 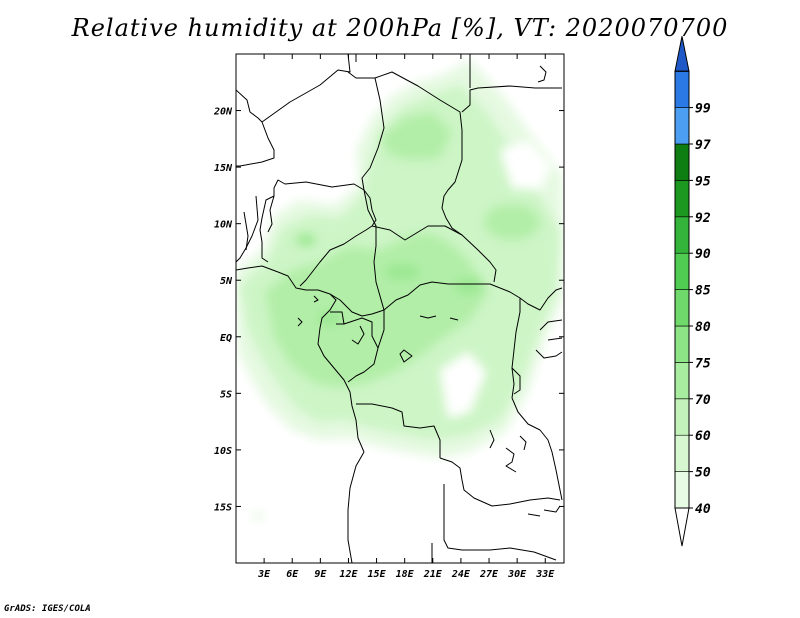 What do you see at coordinates (320, 574) in the screenshot?
I see `lon-tick-label: 9E` at bounding box center [320, 574].